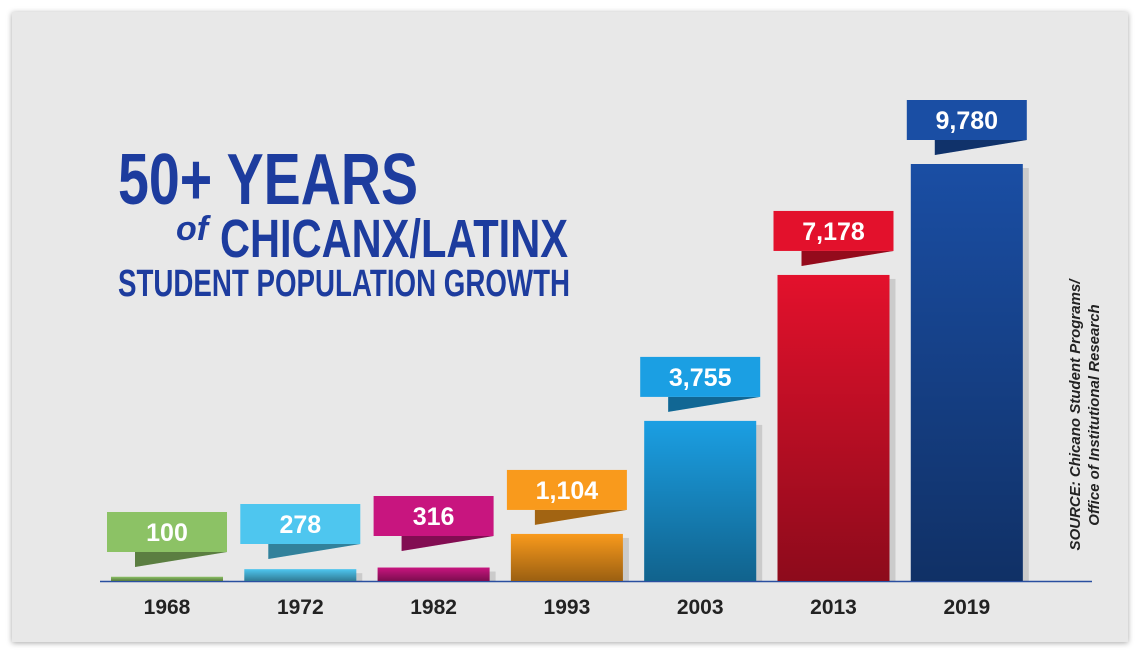 This screenshot has height=654, width=1140. What do you see at coordinates (394, 239) in the screenshot?
I see `title-line2: CHICANX/LATINX` at bounding box center [394, 239].